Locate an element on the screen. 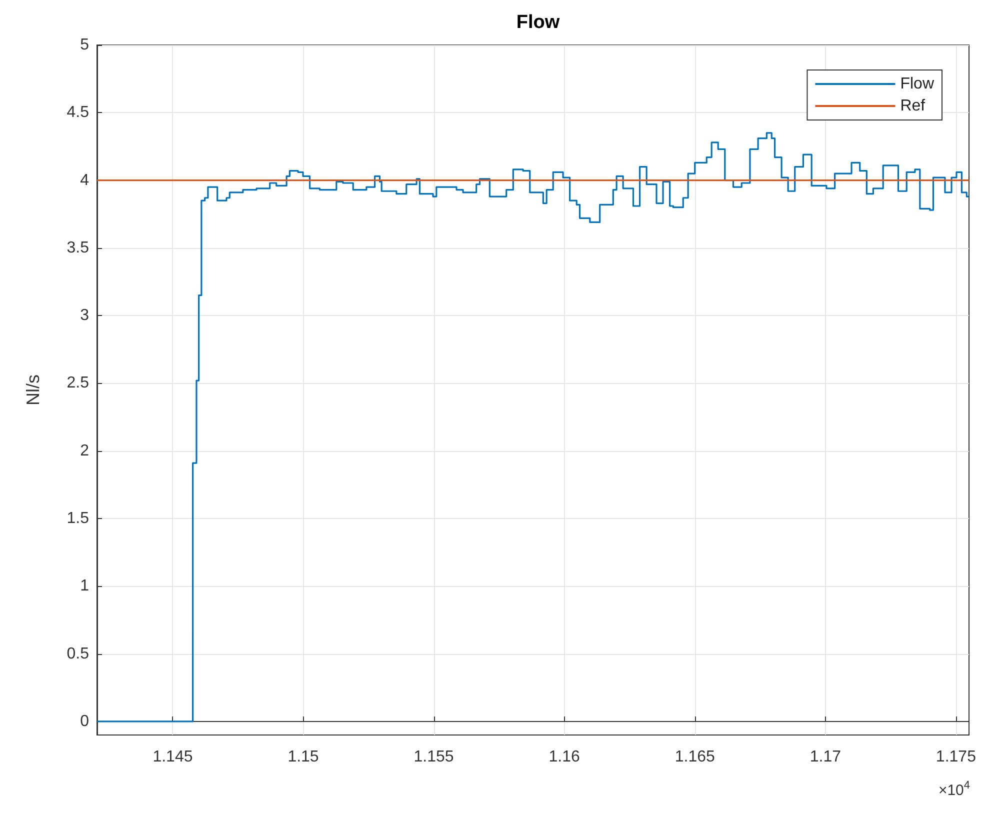  y-tick-label: 0.5 is located at coordinates (78, 653).